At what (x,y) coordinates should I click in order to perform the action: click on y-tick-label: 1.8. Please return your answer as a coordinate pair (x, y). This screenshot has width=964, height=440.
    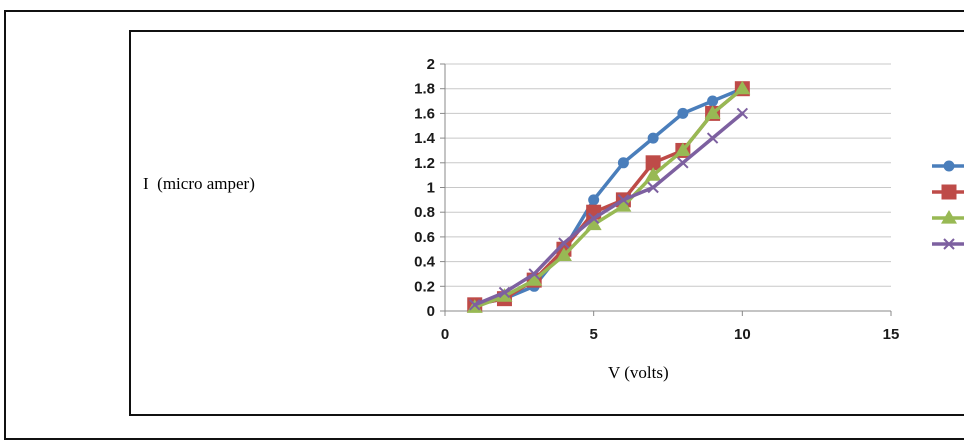
    Looking at the image, I should click on (424, 89).